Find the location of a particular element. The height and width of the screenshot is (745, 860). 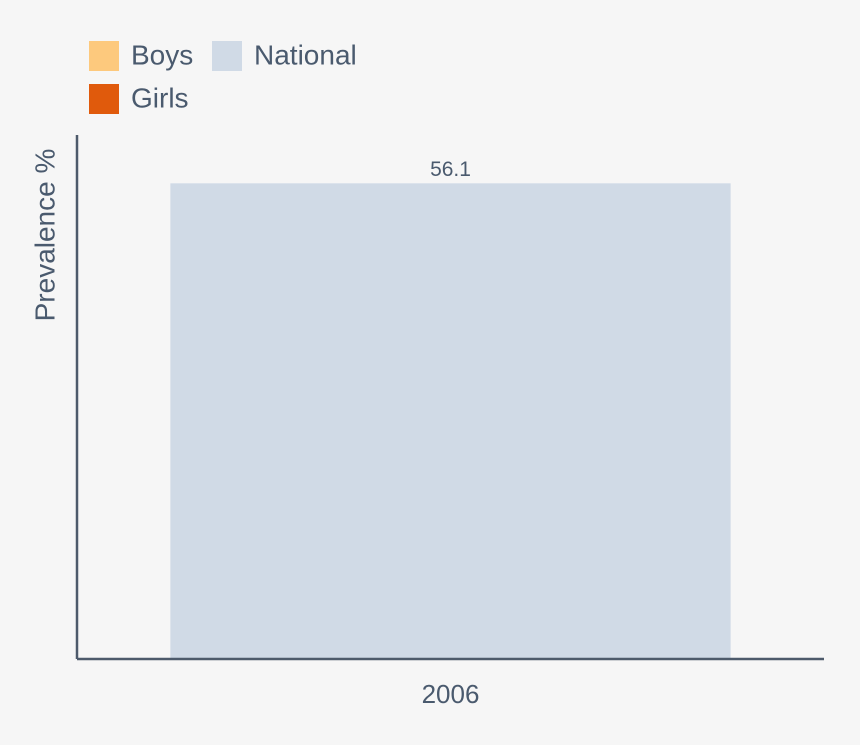

y-axis-title: Prevalence % is located at coordinates (44, 235).